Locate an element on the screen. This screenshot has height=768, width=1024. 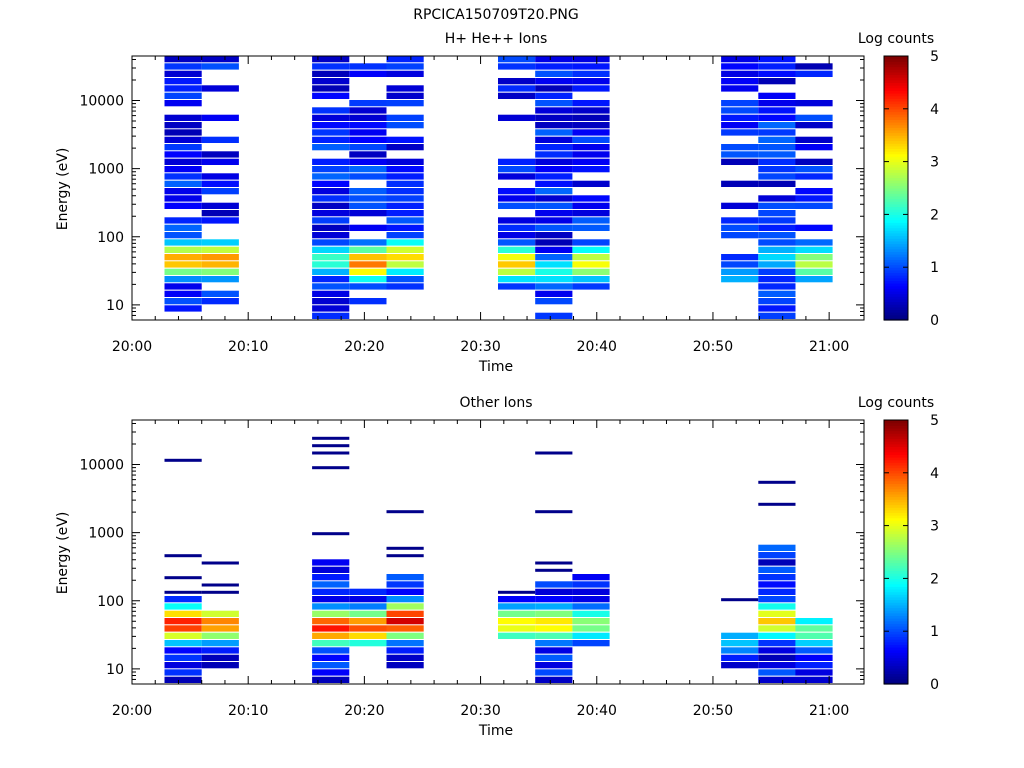
x-tick-label: 20:00 is located at coordinates (132, 711).